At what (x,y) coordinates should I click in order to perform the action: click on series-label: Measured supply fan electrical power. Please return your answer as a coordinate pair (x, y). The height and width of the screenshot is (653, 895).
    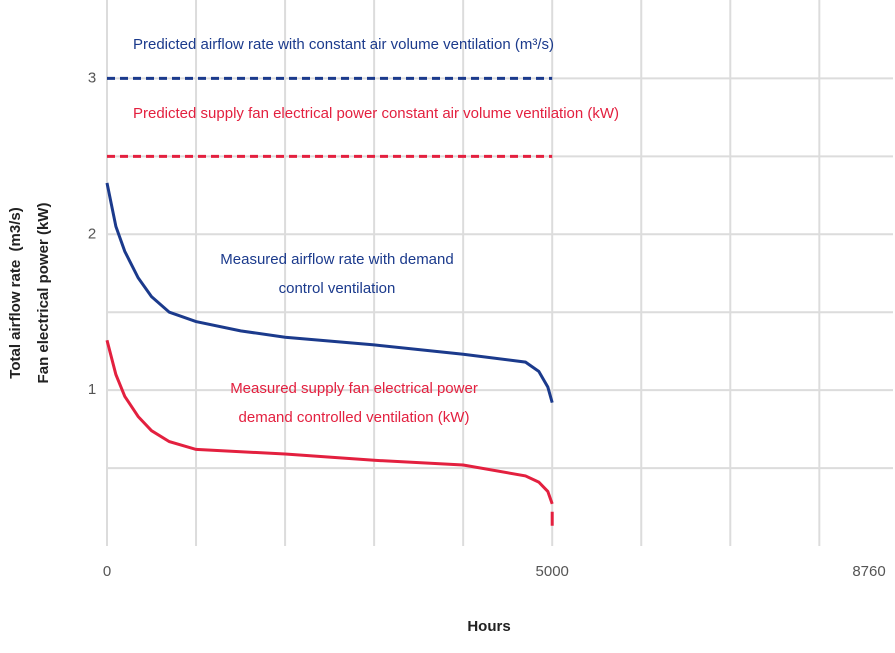
    Looking at the image, I should click on (354, 388).